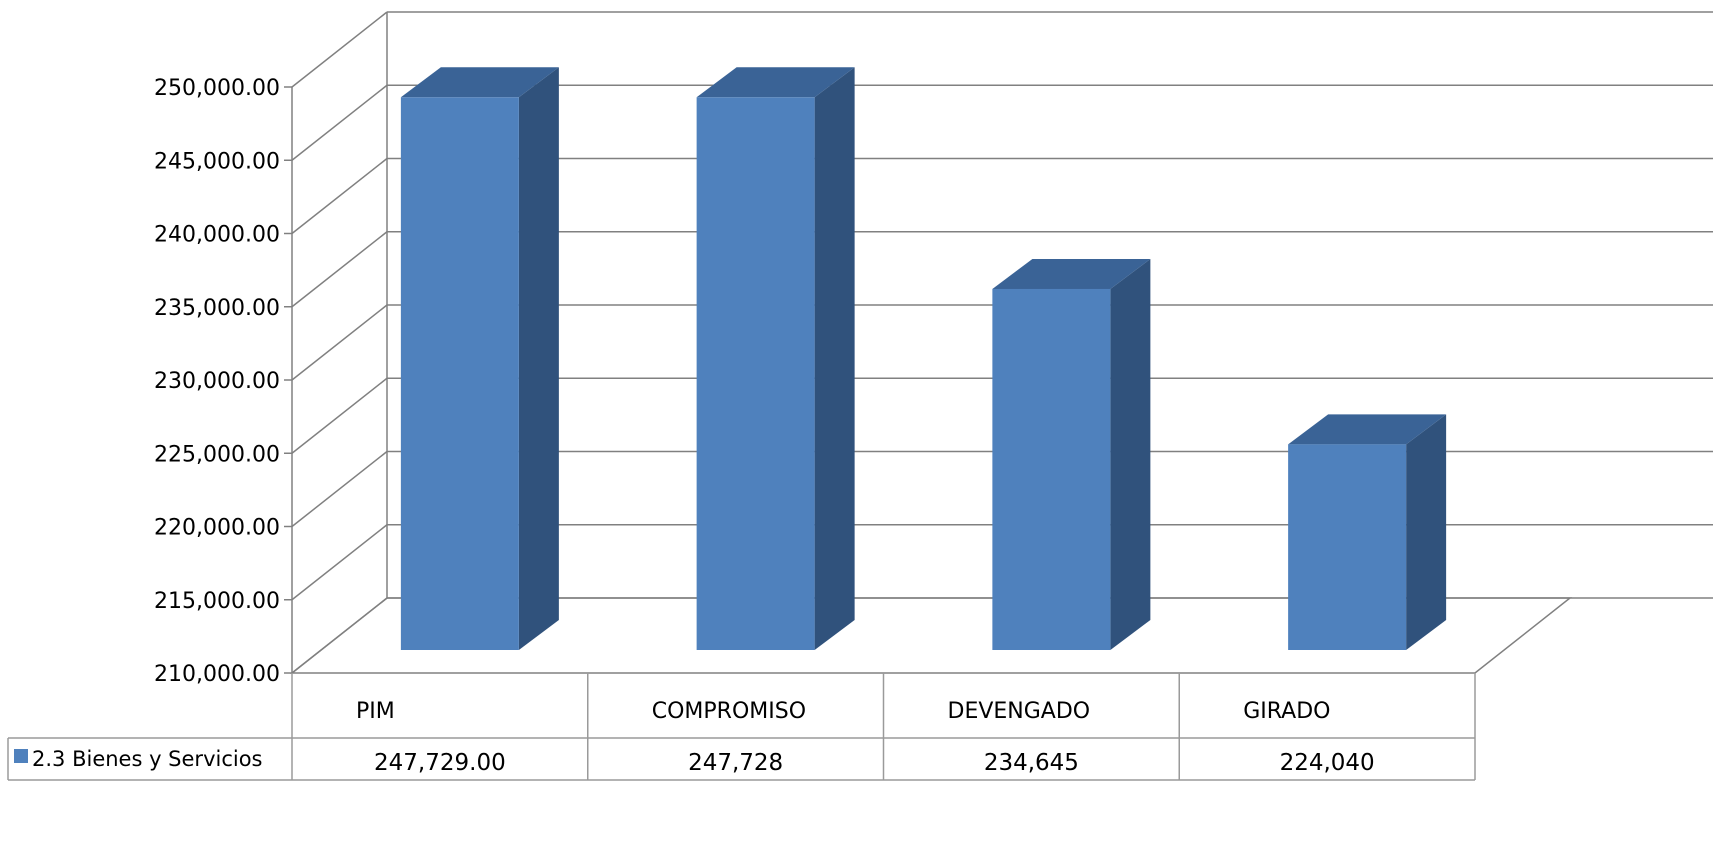 This screenshot has height=841, width=1713. Describe the element at coordinates (1031, 763) in the screenshot. I see `data-label: 234,645` at that location.